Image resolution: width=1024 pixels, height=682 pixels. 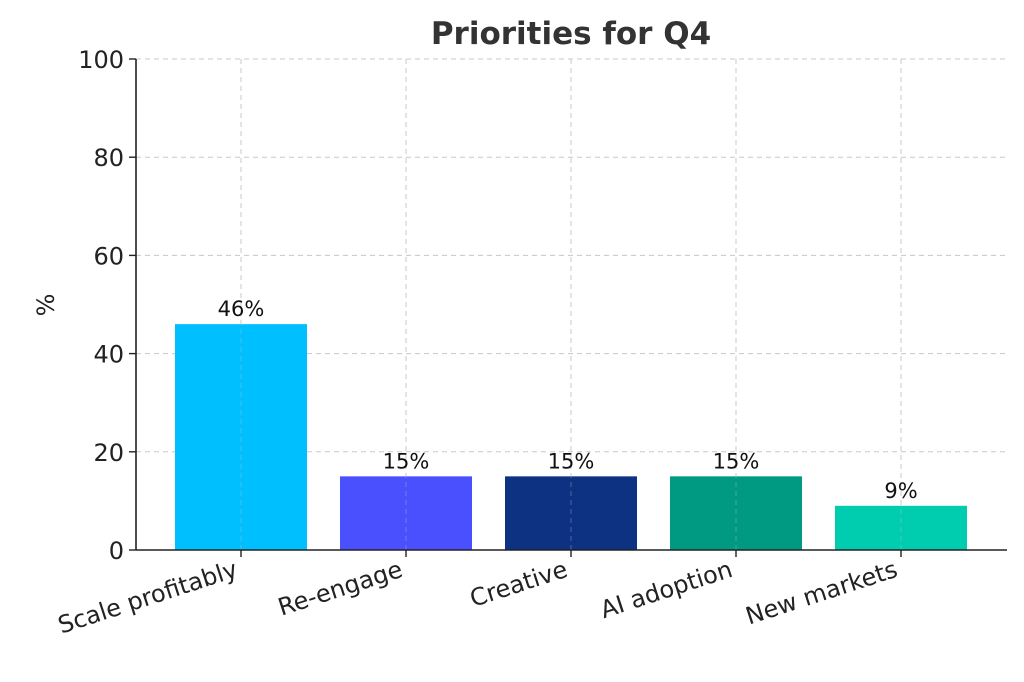 What do you see at coordinates (108, 256) in the screenshot?
I see `y-tick-label: 60` at bounding box center [108, 256].